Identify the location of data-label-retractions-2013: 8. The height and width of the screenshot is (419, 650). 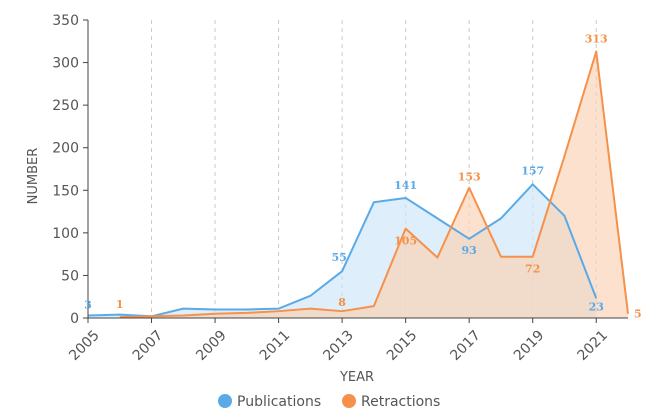
(342, 302).